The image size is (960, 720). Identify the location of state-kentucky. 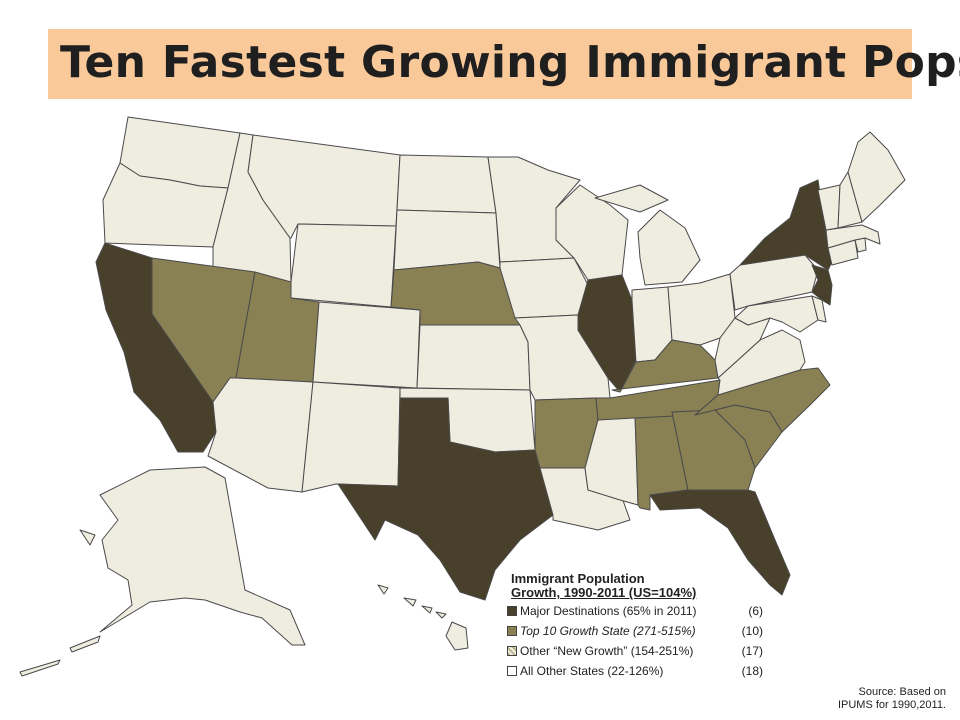
(665, 366).